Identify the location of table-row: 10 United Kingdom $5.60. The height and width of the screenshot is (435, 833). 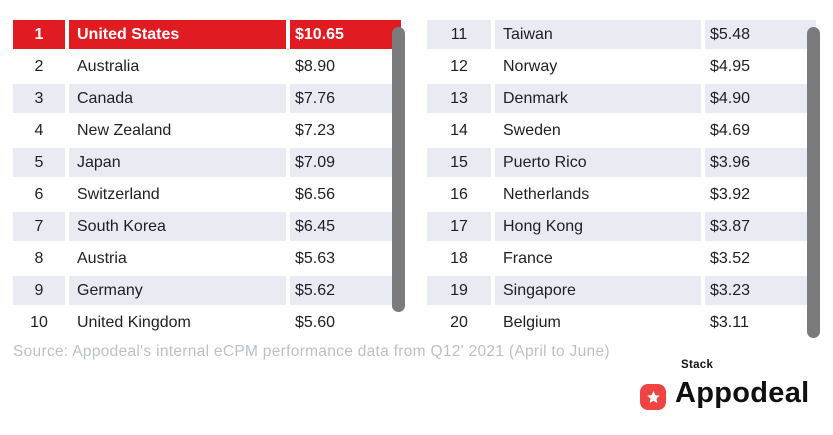
(207, 322).